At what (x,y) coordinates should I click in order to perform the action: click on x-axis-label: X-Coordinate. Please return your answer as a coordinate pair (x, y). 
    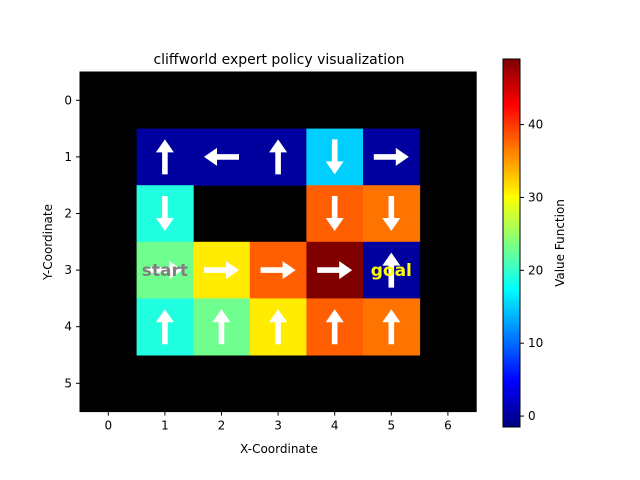
    Looking at the image, I should click on (279, 449).